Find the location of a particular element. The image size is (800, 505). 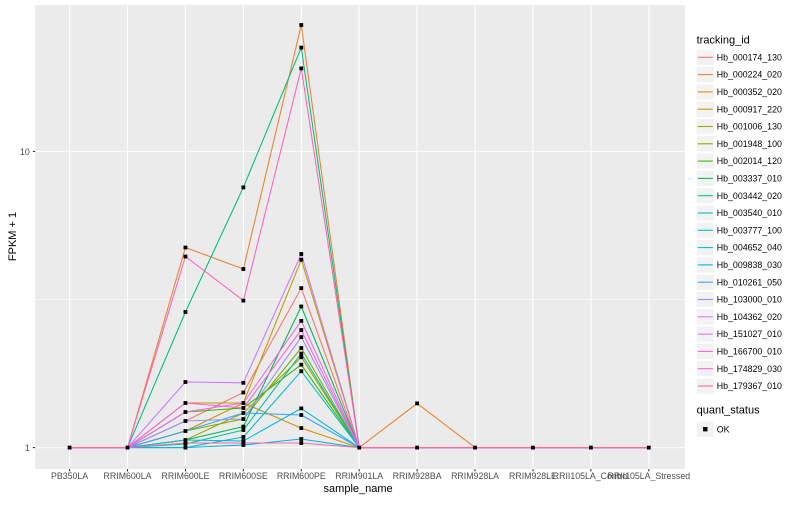

svg-text: Hb_001948_100 is located at coordinates (749, 144).